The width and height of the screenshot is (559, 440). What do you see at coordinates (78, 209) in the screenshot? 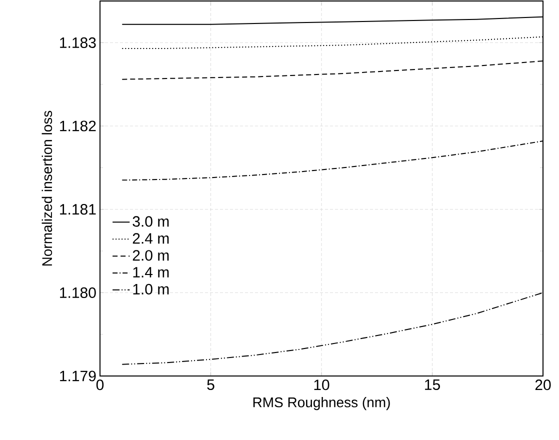
I see `y-tick-label: 1.181` at bounding box center [78, 209].